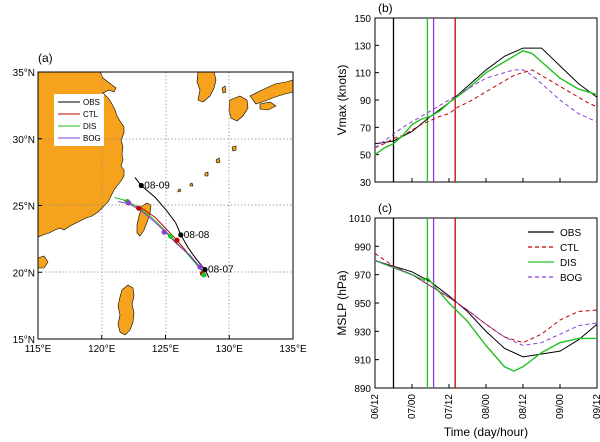 The width and height of the screenshot is (600, 442). I want to click on map-y-tick-label: 30°N, so click(24, 140).